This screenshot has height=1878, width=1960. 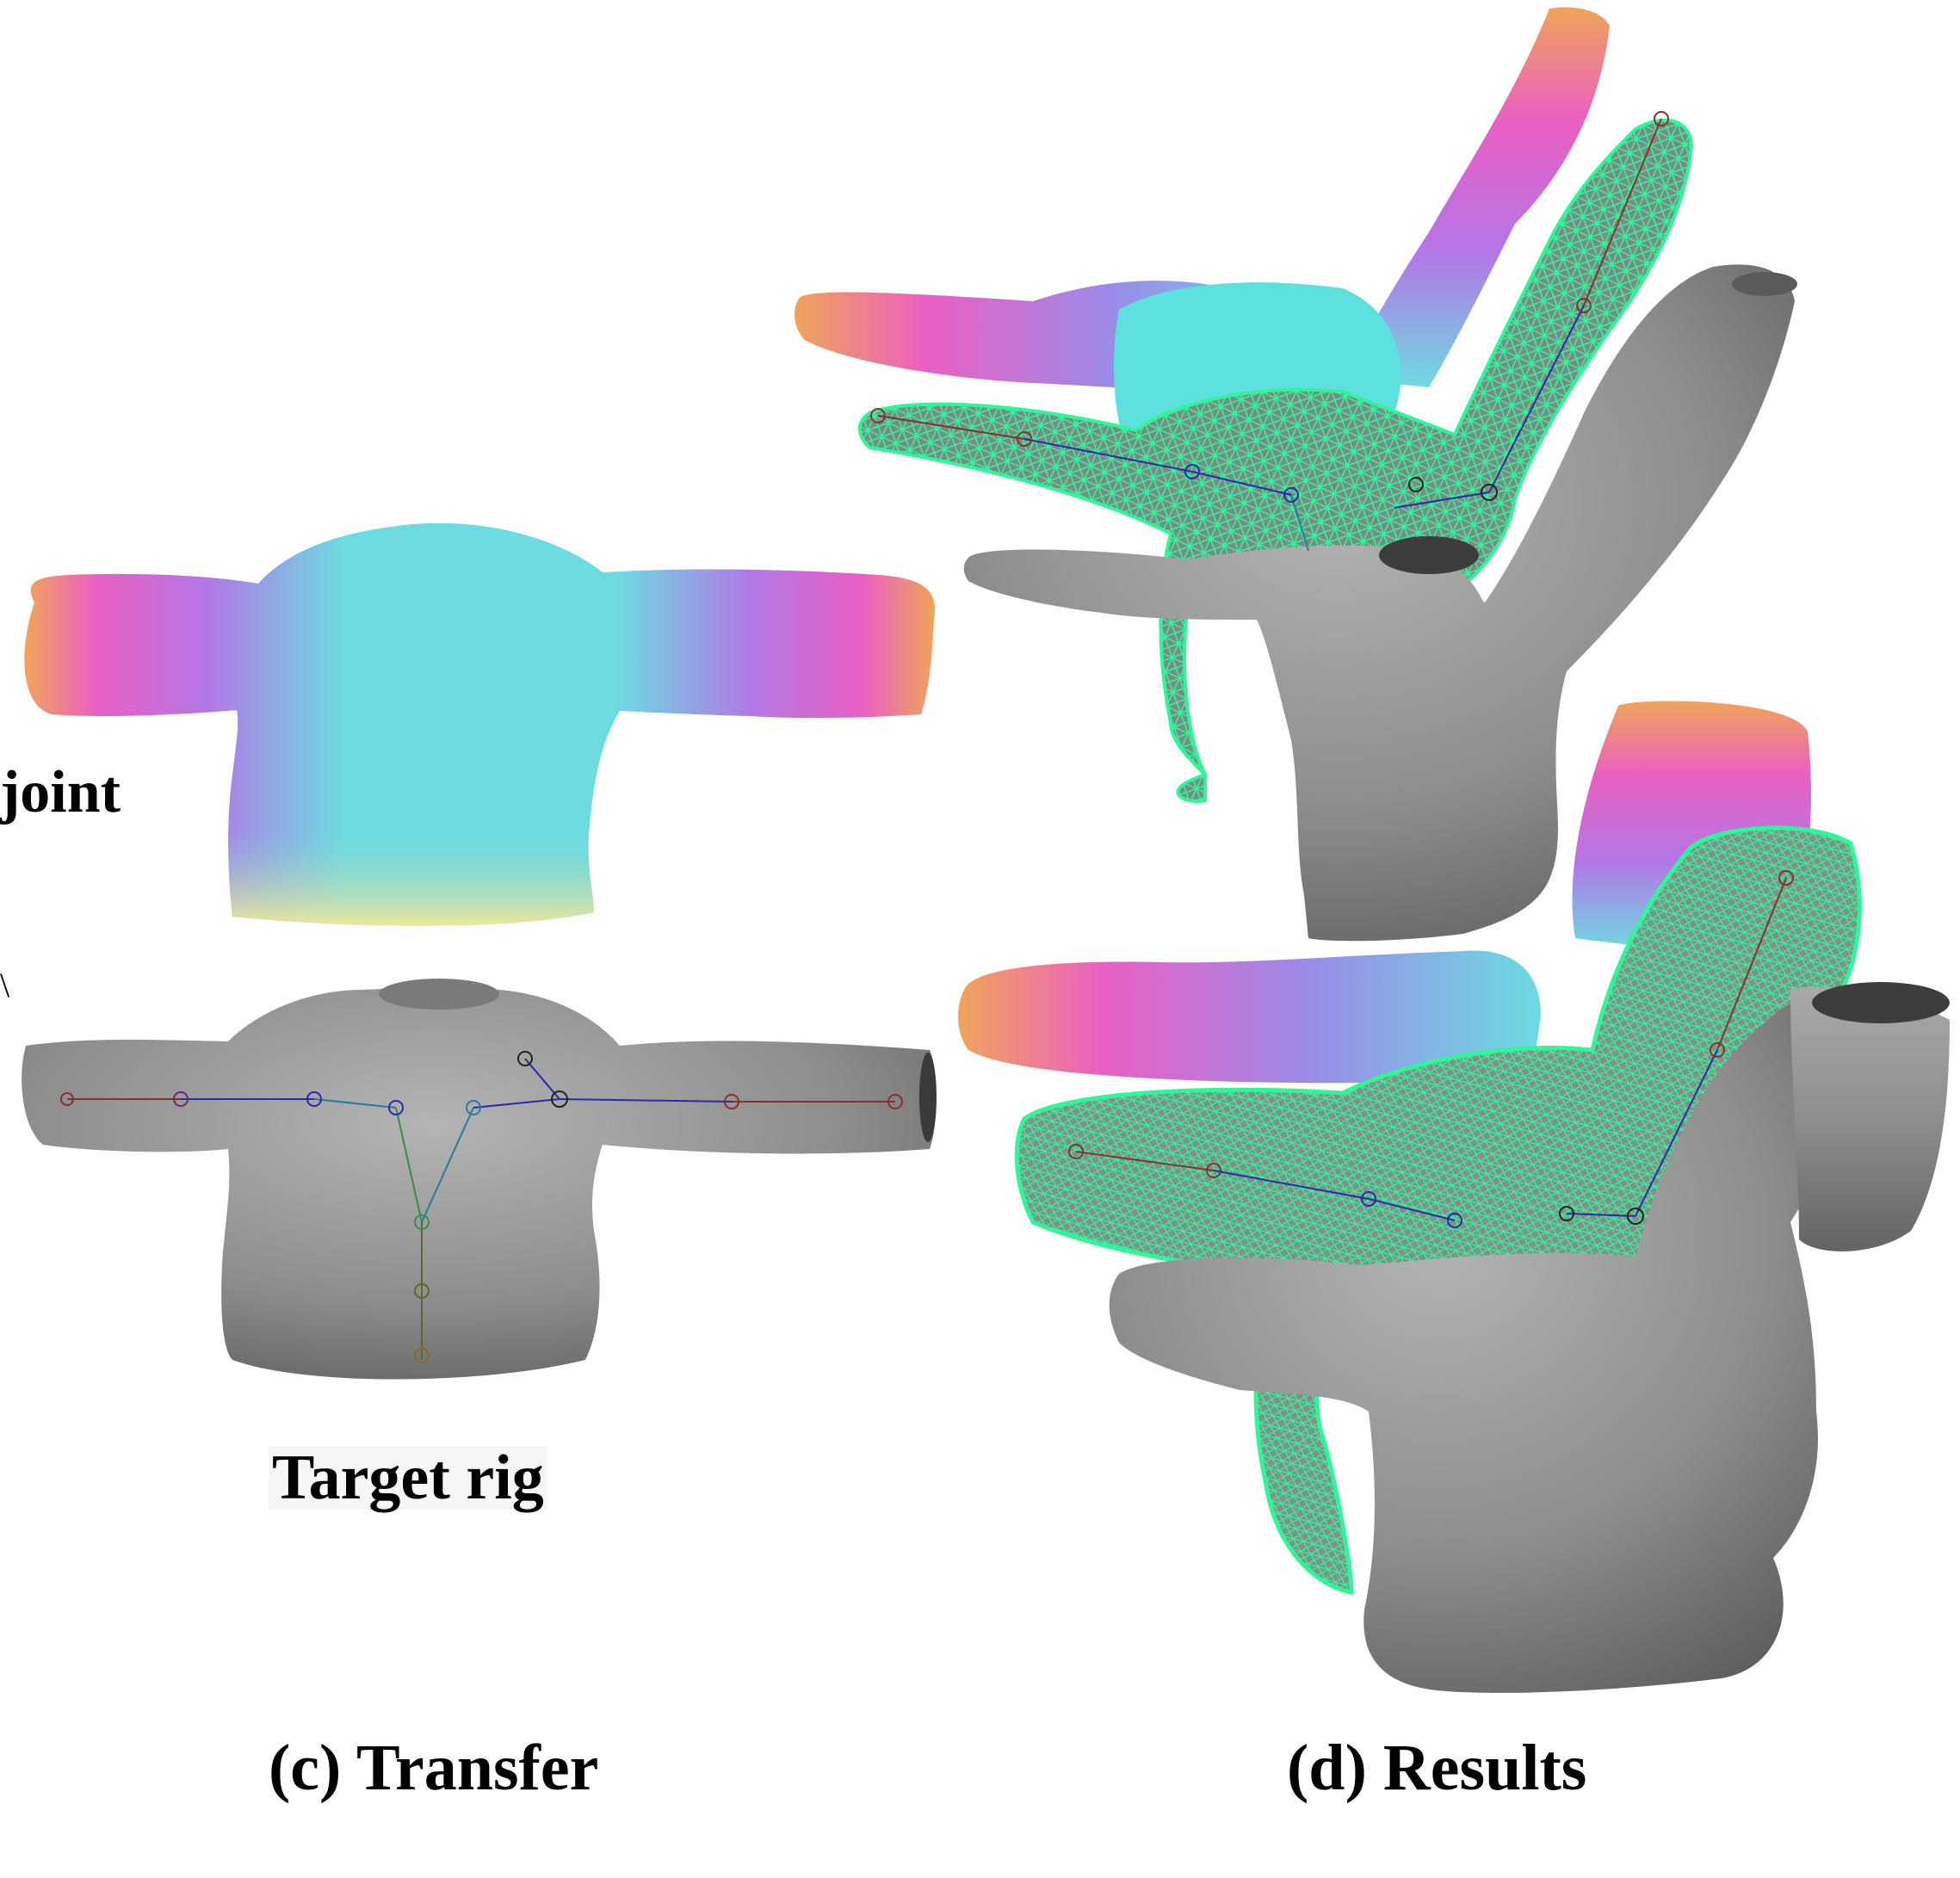 I want to click on gradient-raised-arm, so click(x=1476, y=197).